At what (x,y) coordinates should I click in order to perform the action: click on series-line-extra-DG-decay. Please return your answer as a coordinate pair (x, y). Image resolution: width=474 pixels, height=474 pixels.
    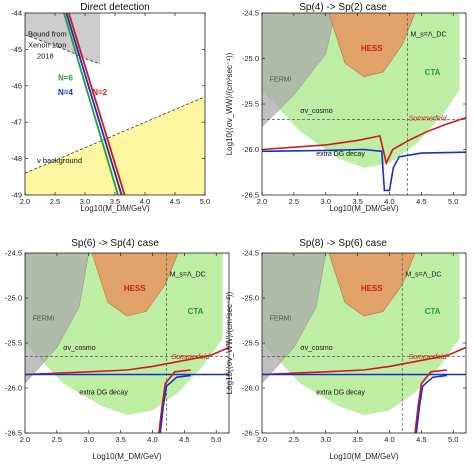
    Looking at the image, I should click on (364, 170).